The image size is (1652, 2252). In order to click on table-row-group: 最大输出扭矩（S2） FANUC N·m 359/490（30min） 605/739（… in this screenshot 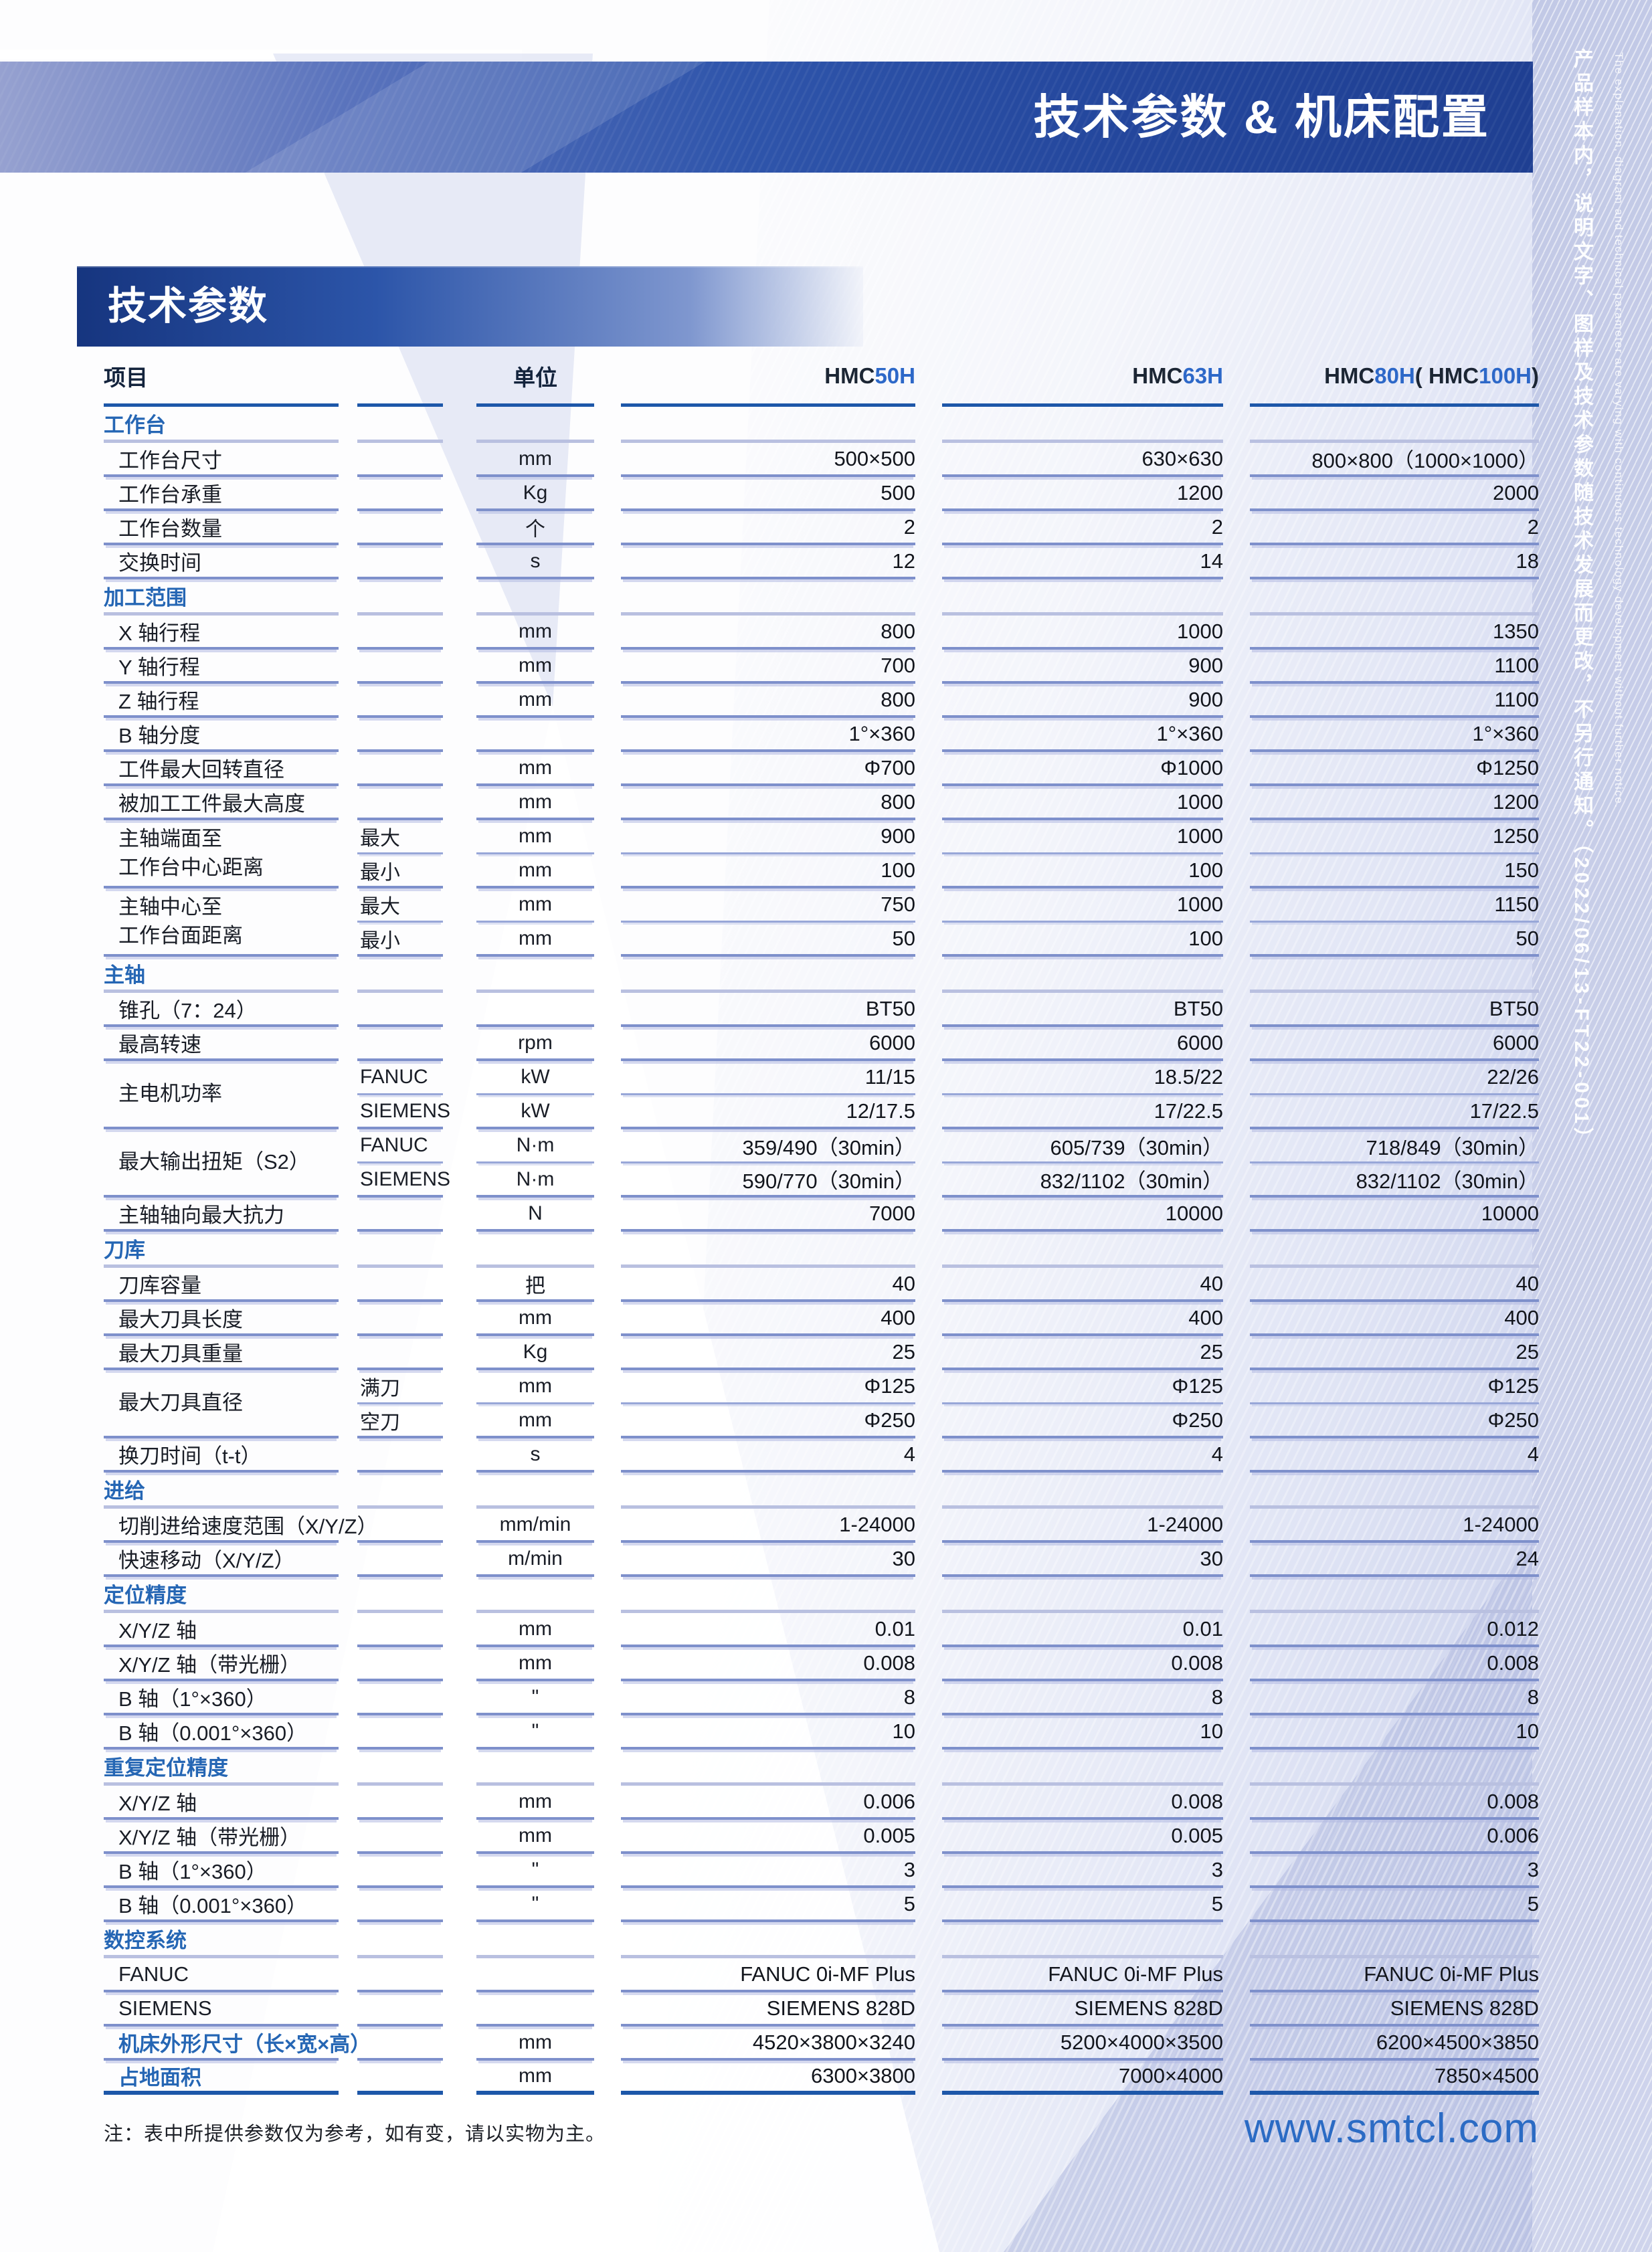, I will do `click(822, 1163)`.